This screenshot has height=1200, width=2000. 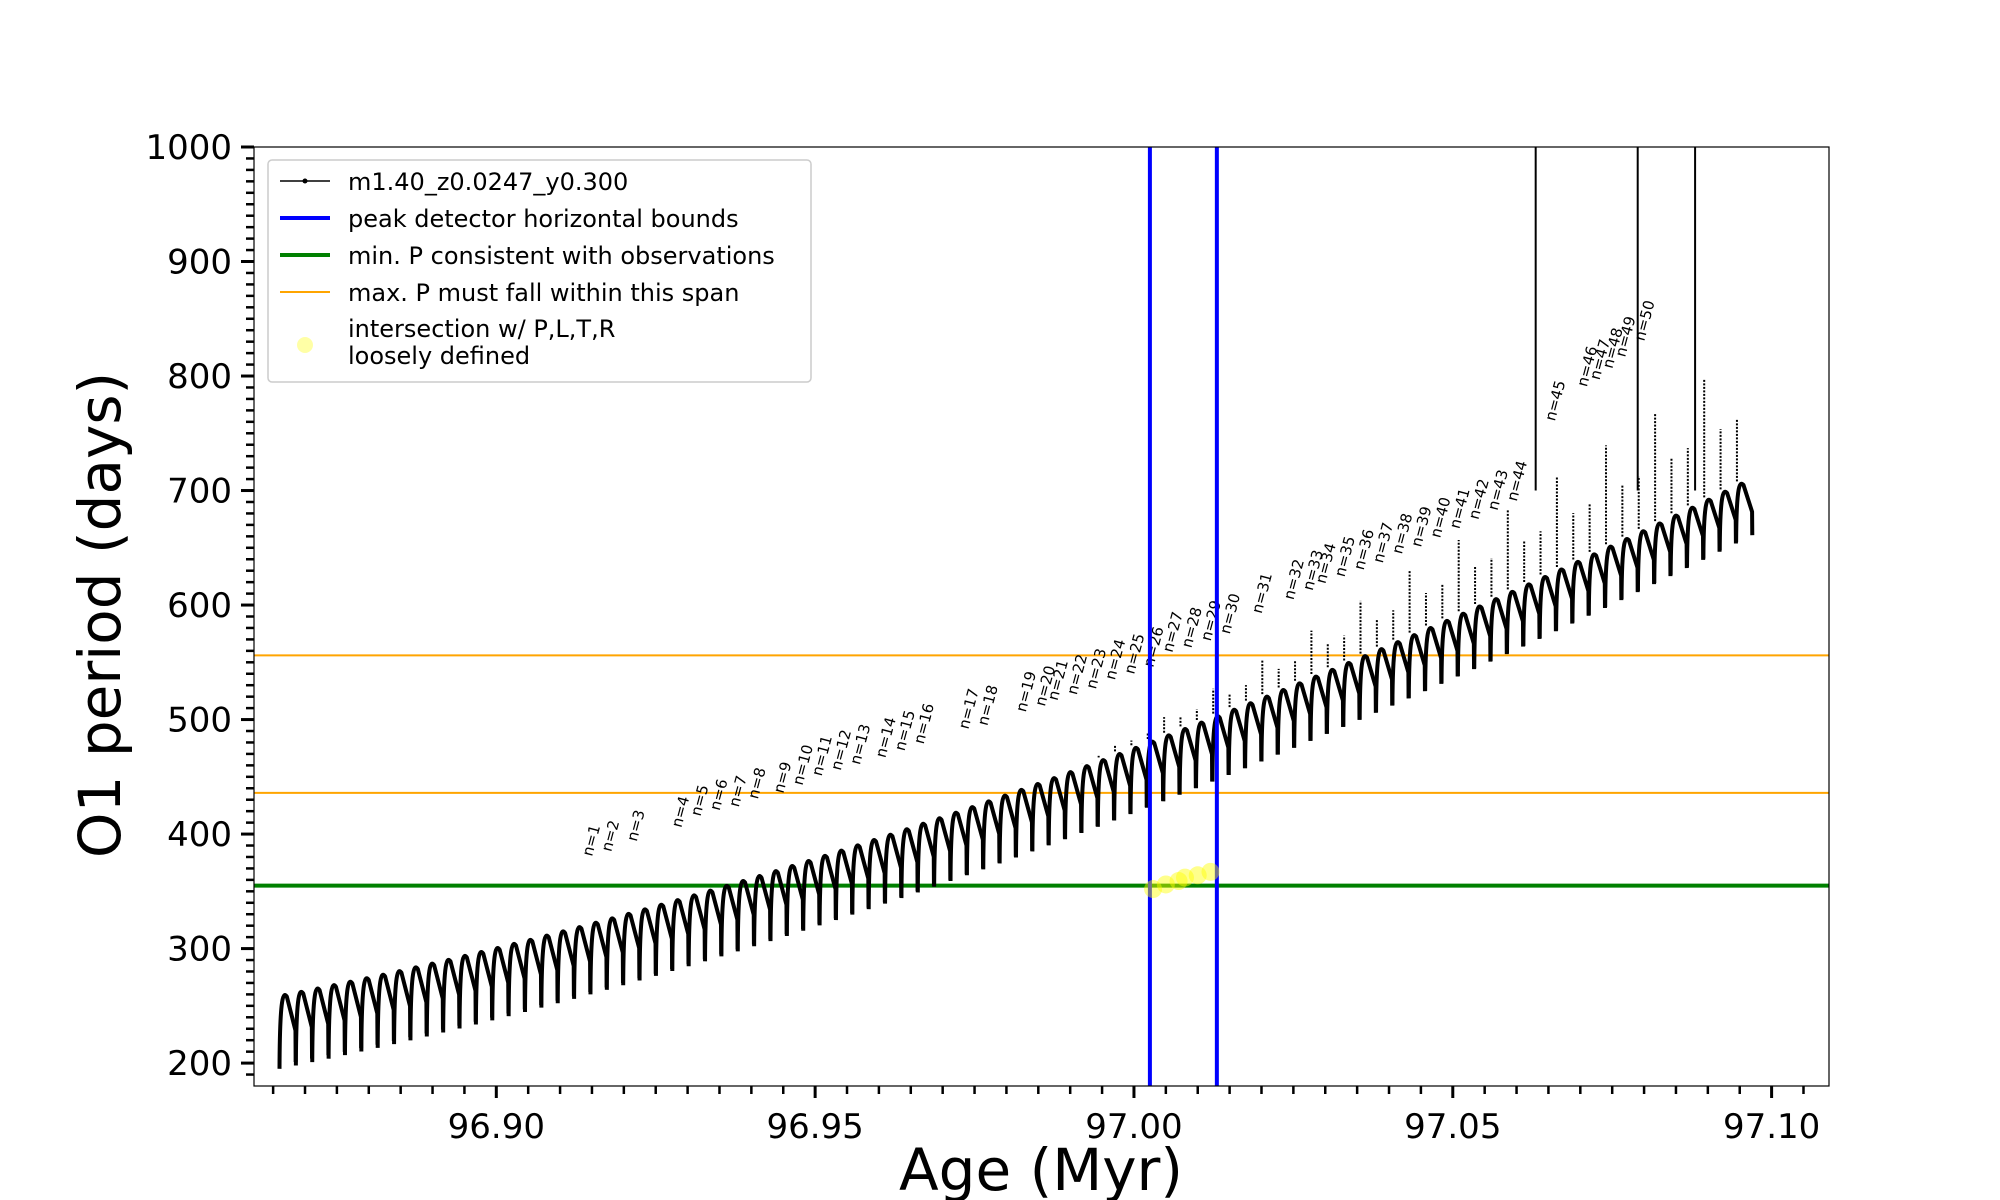 I want to click on y-tick-label: 400, so click(x=199, y=835).